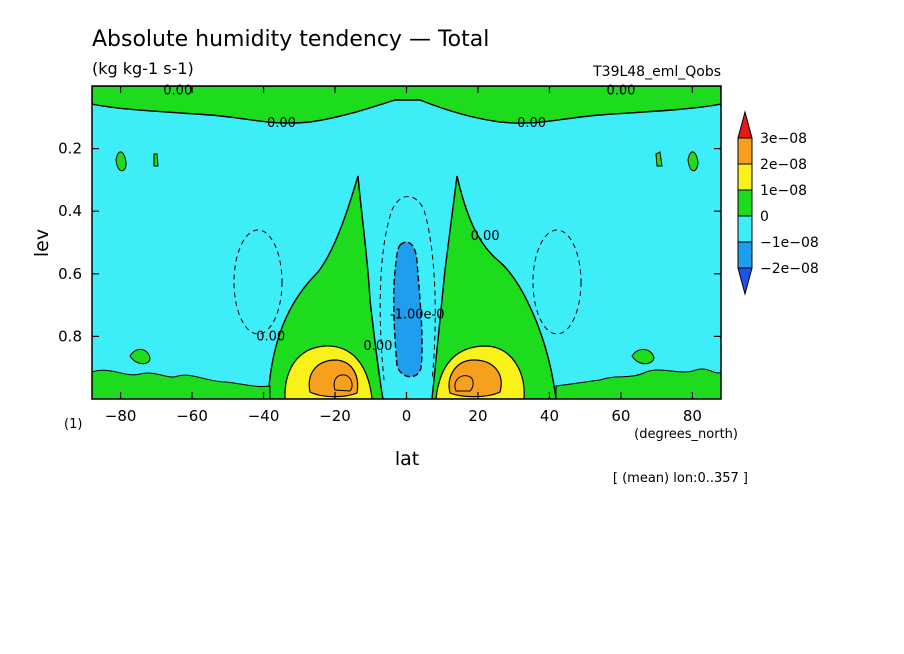  Describe the element at coordinates (783, 165) in the screenshot. I see `colorbar-label: 2e−08` at that location.